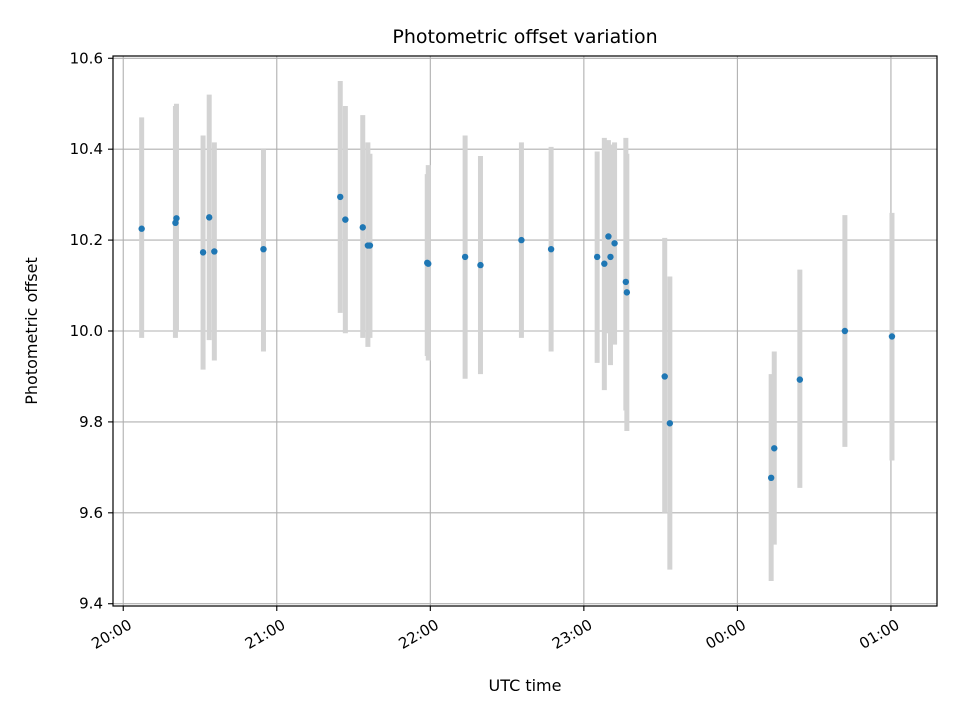 This screenshot has width=960, height=720. I want to click on y-tick-label: 10.2, so click(86, 240).